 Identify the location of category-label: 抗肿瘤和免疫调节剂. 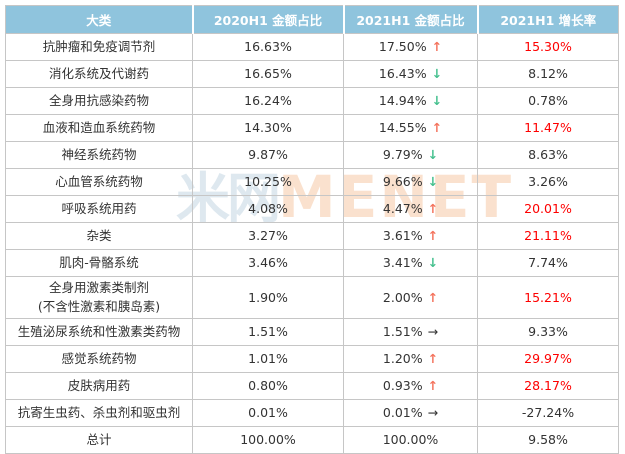
(99, 47).